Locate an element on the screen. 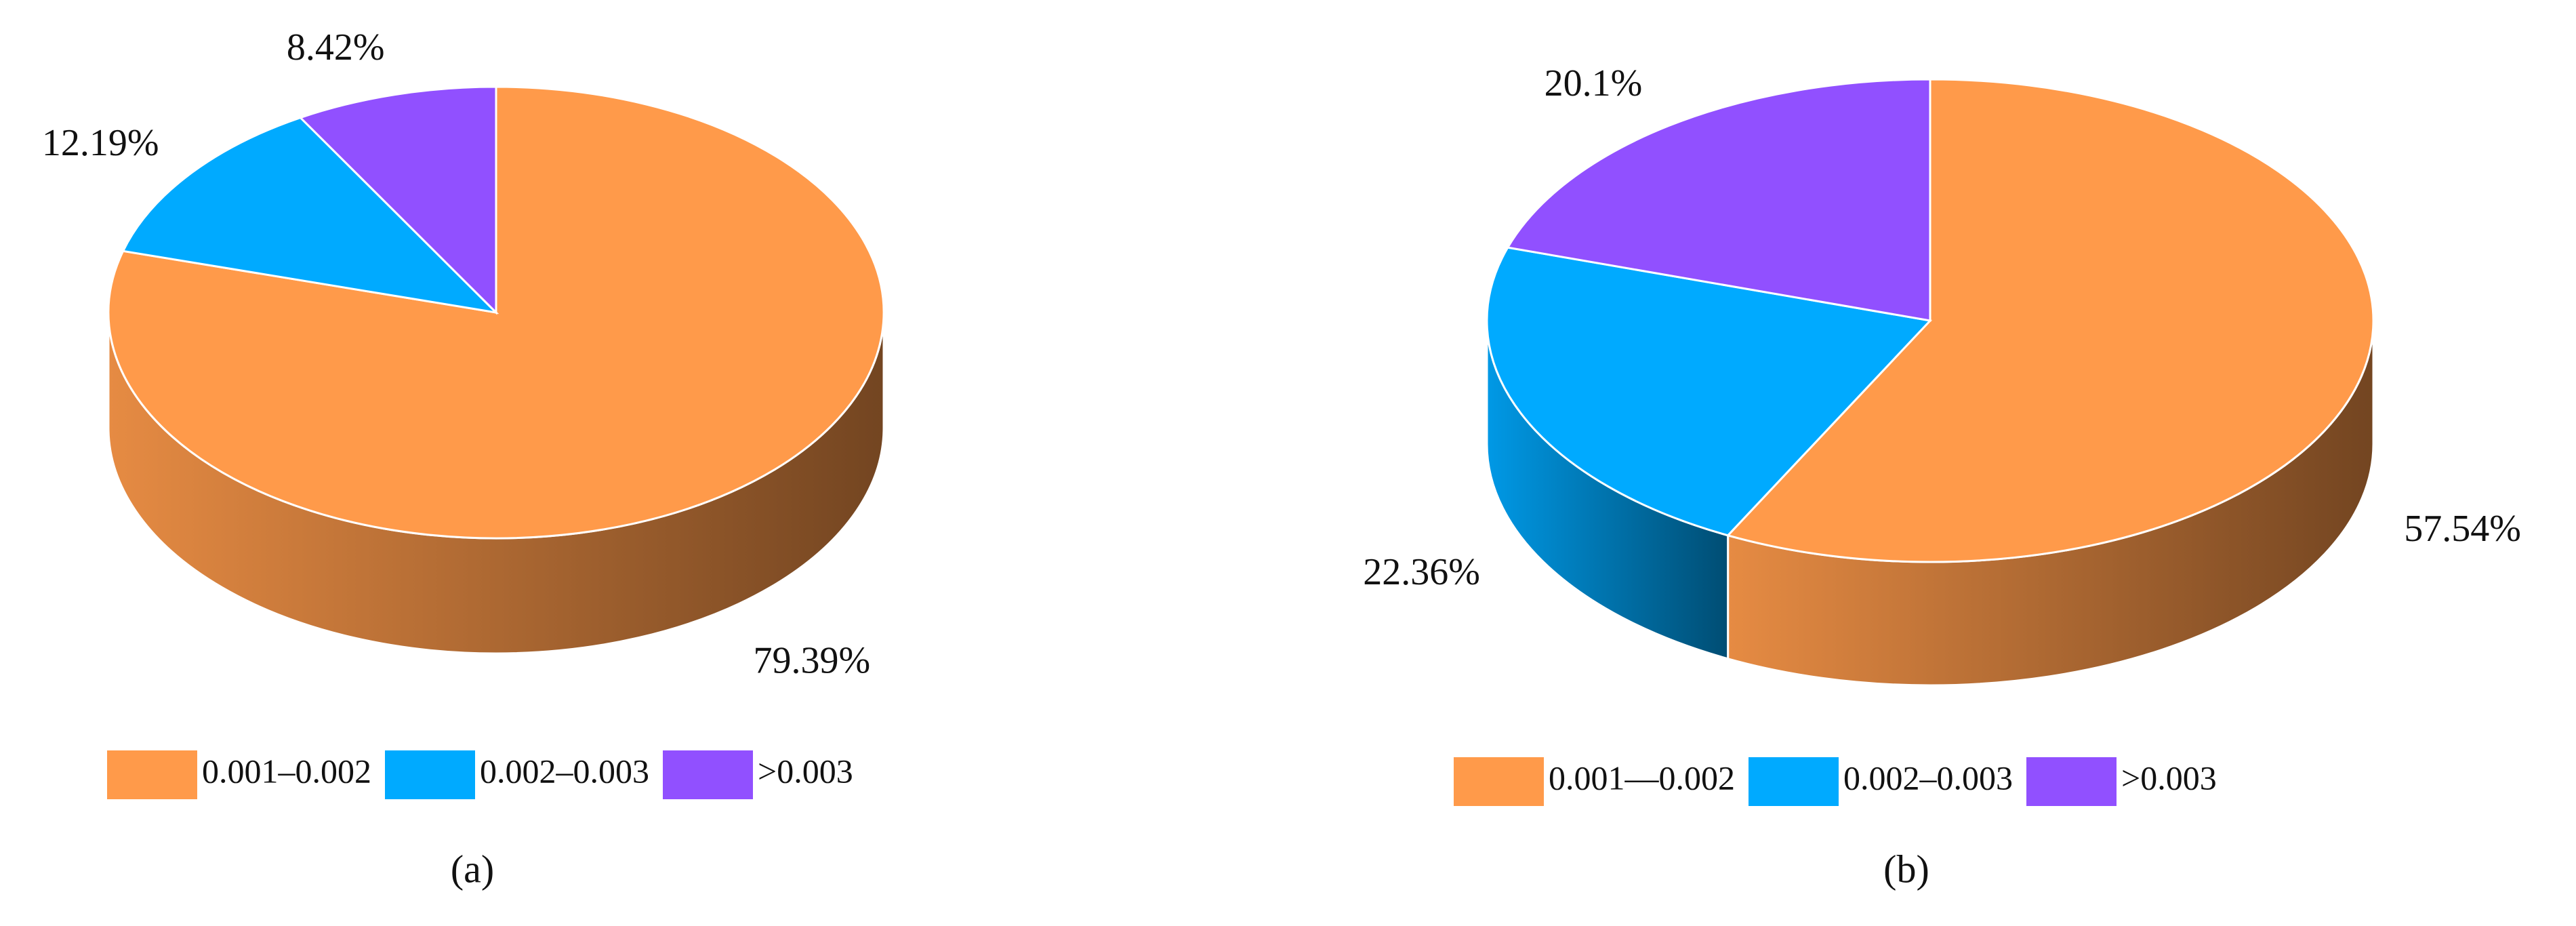  value-label: 8.42% is located at coordinates (336, 47).